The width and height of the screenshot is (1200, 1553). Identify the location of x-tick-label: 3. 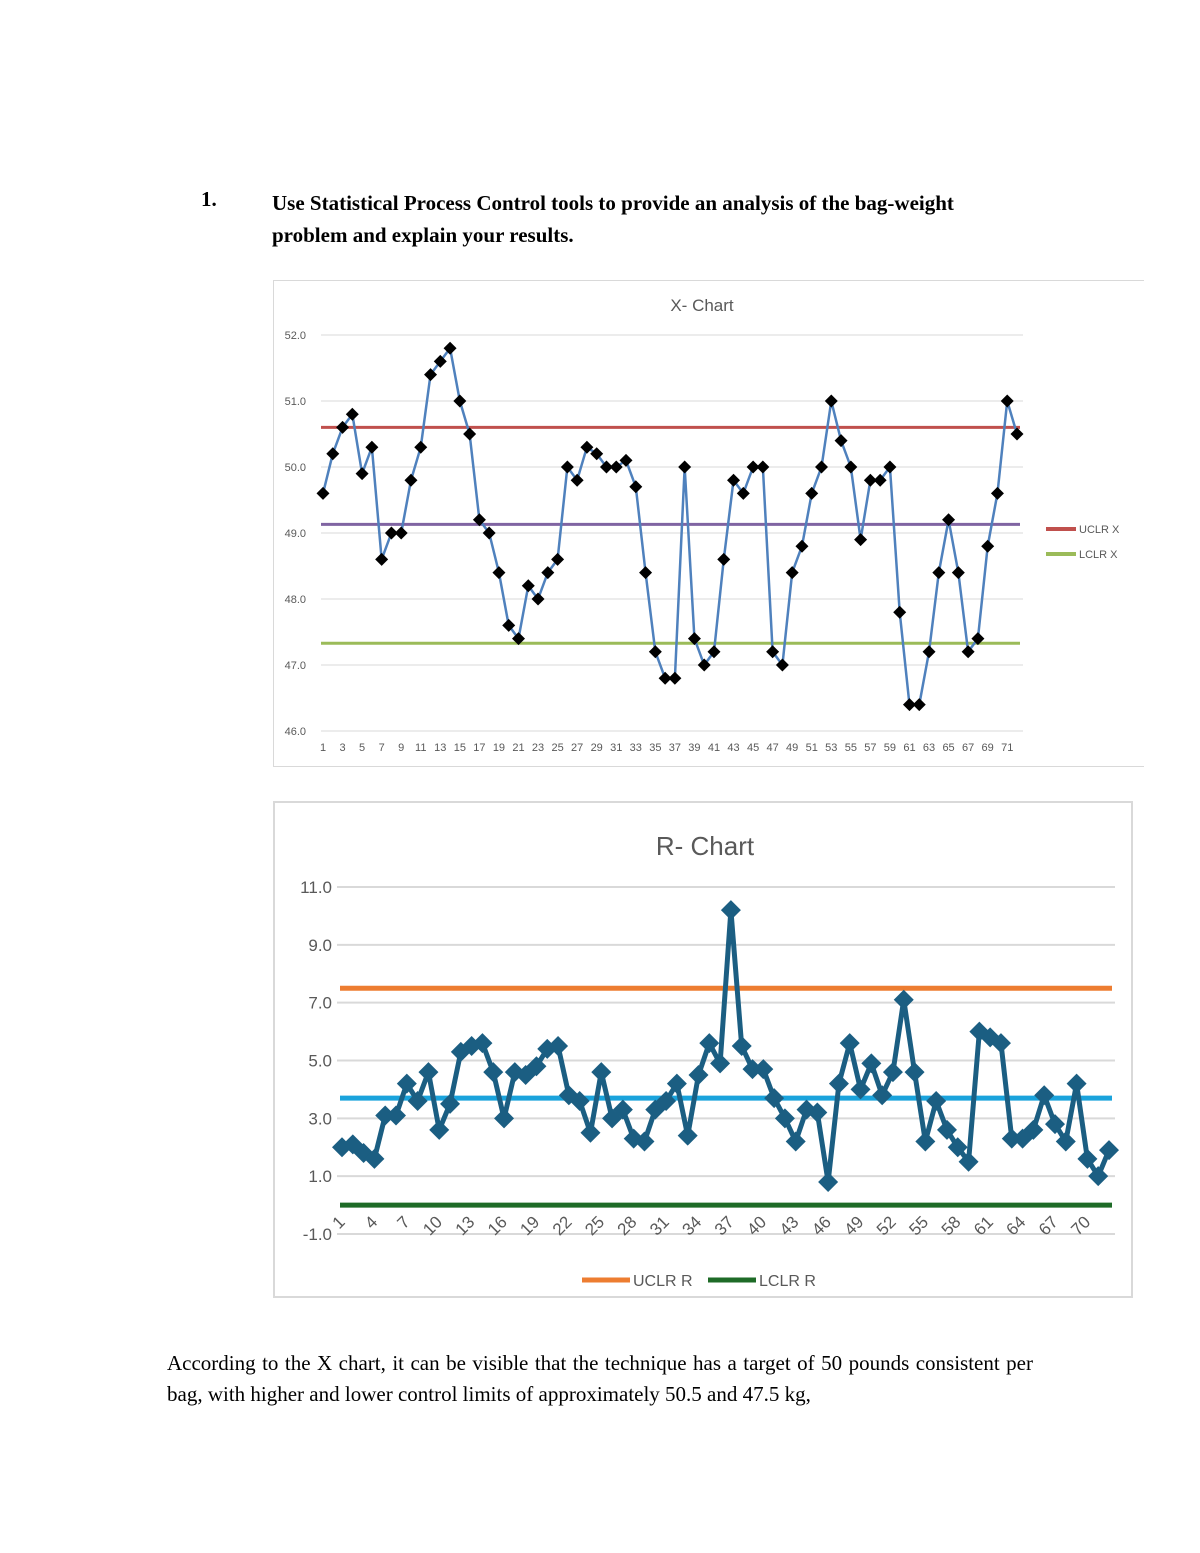
(342, 748).